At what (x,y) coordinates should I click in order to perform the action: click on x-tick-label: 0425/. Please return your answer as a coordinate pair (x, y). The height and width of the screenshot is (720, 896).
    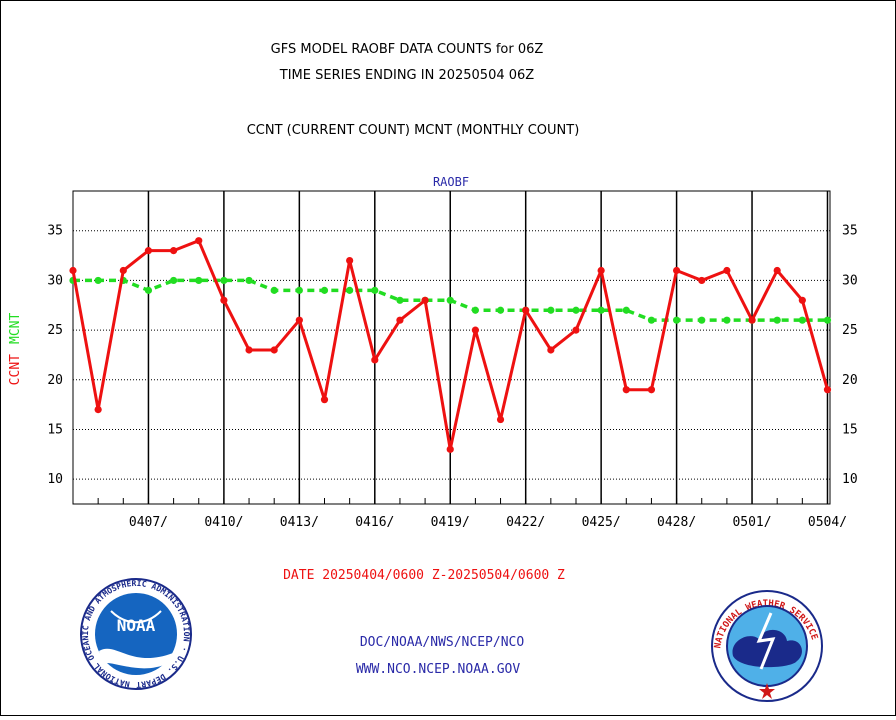
    Looking at the image, I should click on (601, 522).